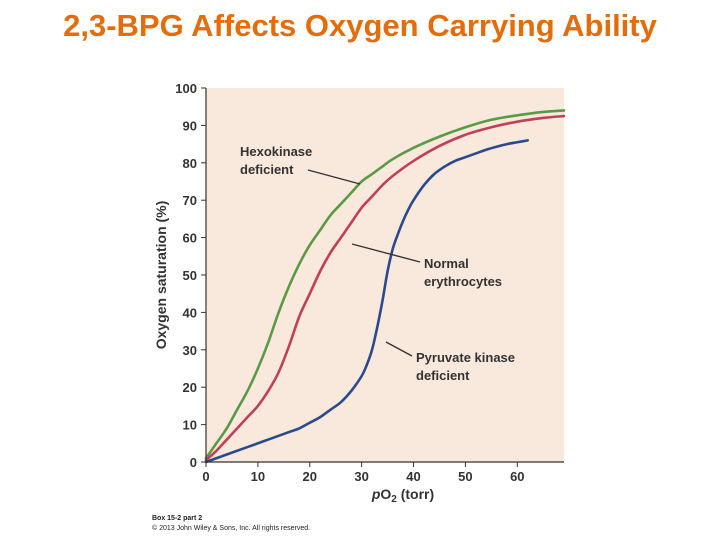  Describe the element at coordinates (446, 263) in the screenshot. I see `annotation-normal-line1: Normal` at that location.